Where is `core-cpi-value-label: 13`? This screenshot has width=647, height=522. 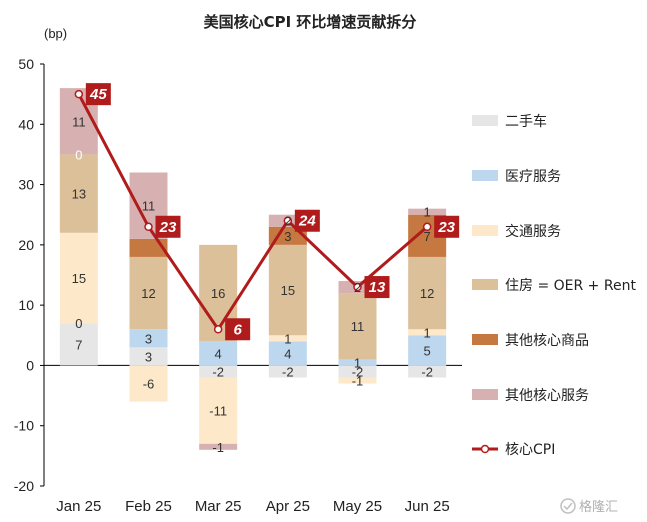 core-cpi-value-label: 13 is located at coordinates (377, 287).